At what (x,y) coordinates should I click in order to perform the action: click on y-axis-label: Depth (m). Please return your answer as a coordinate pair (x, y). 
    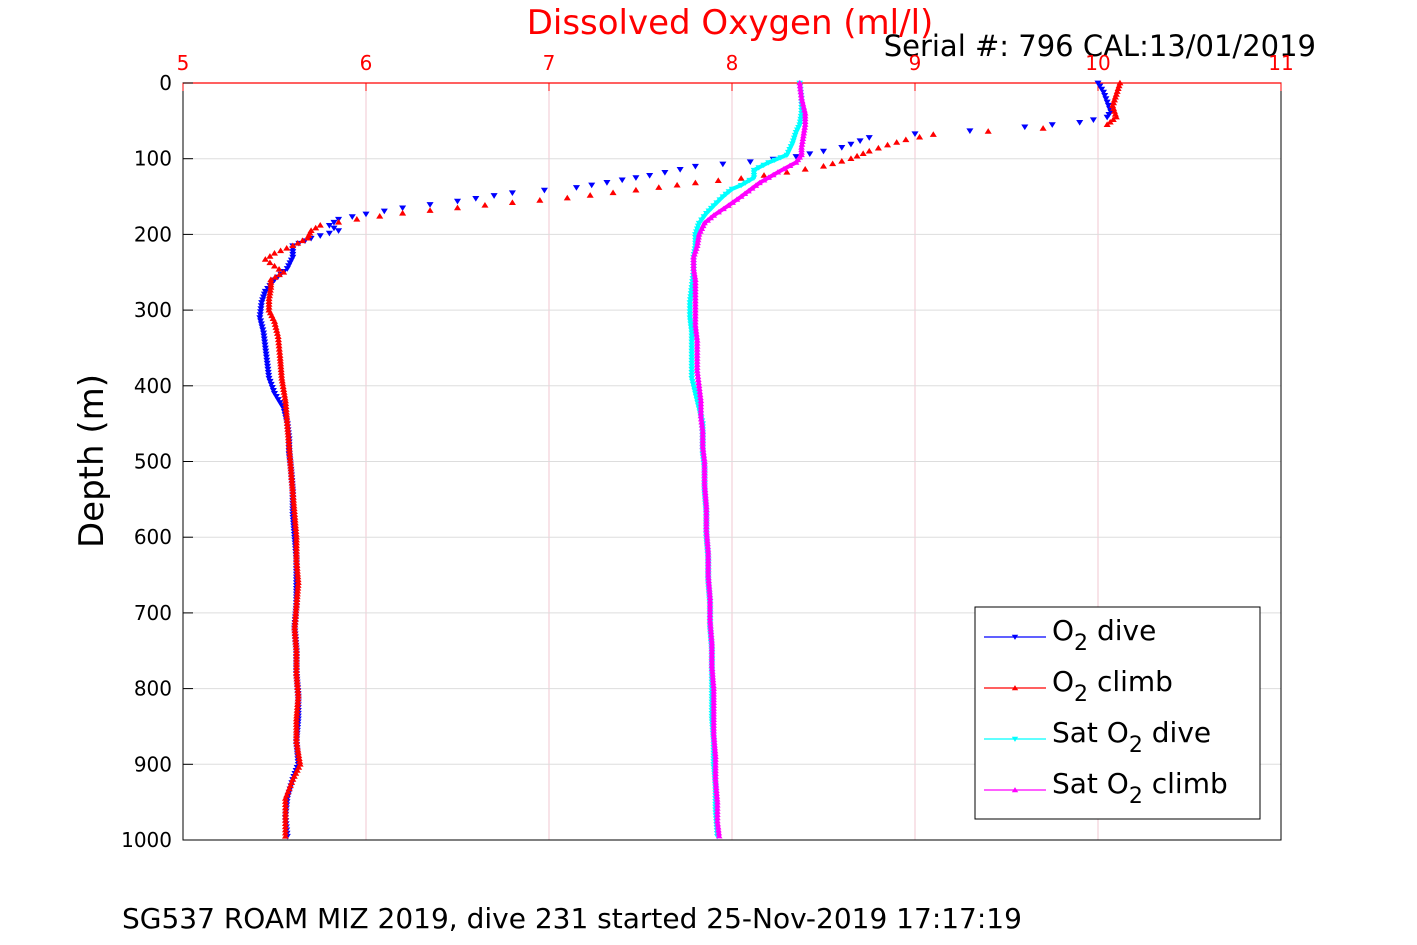
    Looking at the image, I should click on (92, 461).